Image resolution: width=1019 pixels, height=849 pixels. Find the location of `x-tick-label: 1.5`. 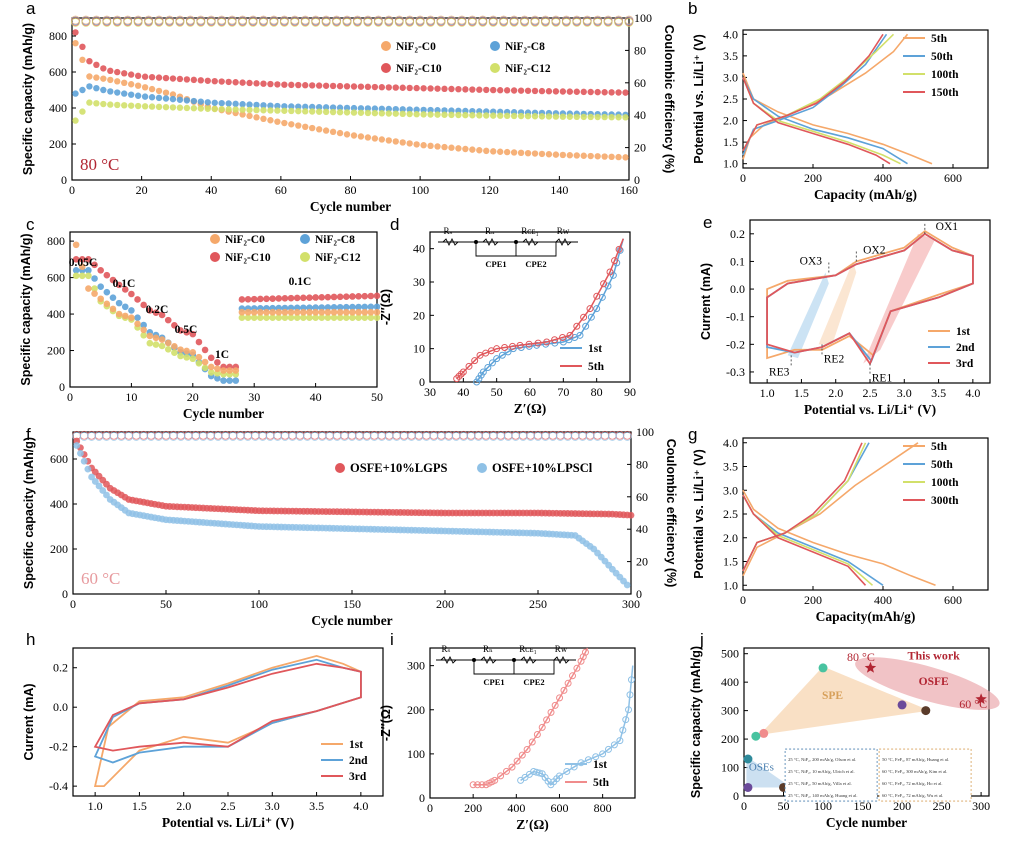

x-tick-label: 1.5 is located at coordinates (139, 806).